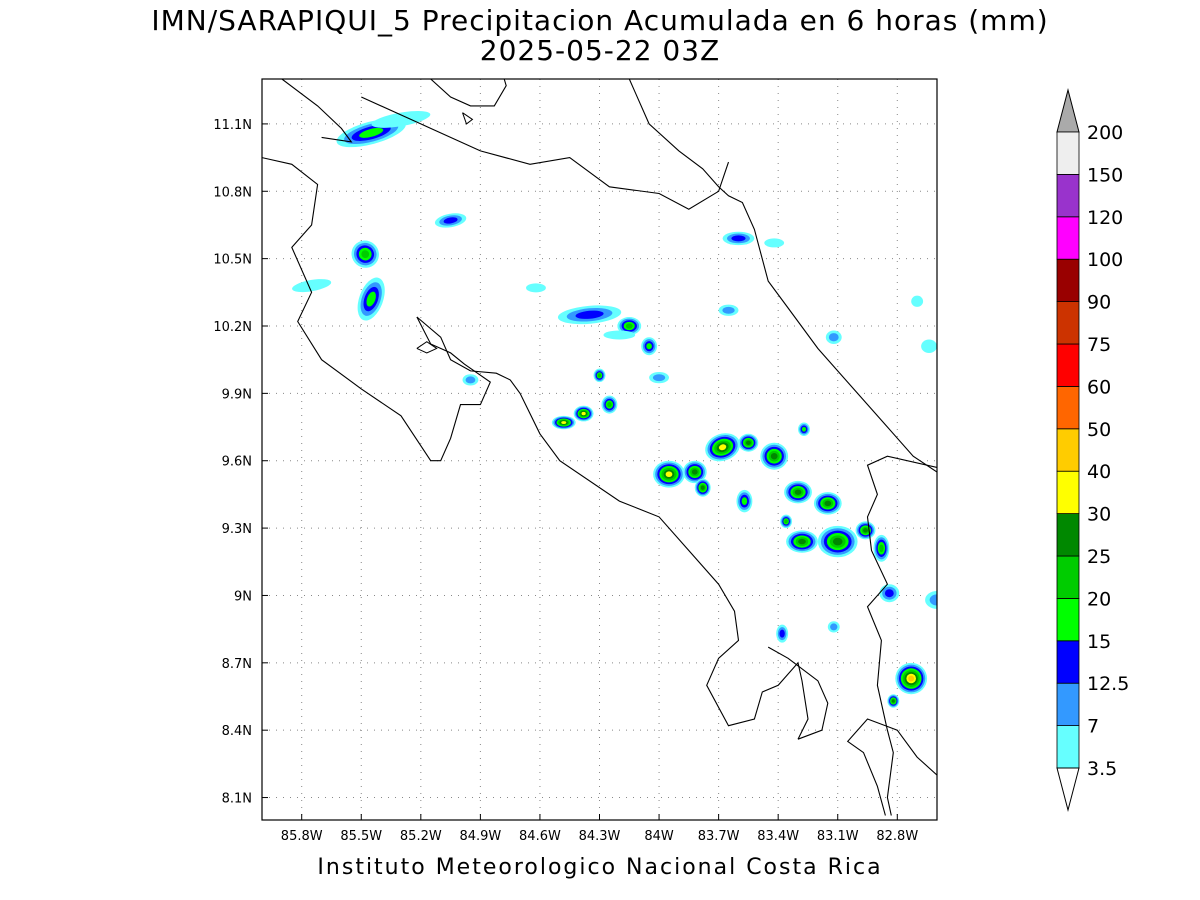 The image size is (1200, 900). Describe the element at coordinates (1099, 430) in the screenshot. I see `colorbar-level-label: 50` at that location.